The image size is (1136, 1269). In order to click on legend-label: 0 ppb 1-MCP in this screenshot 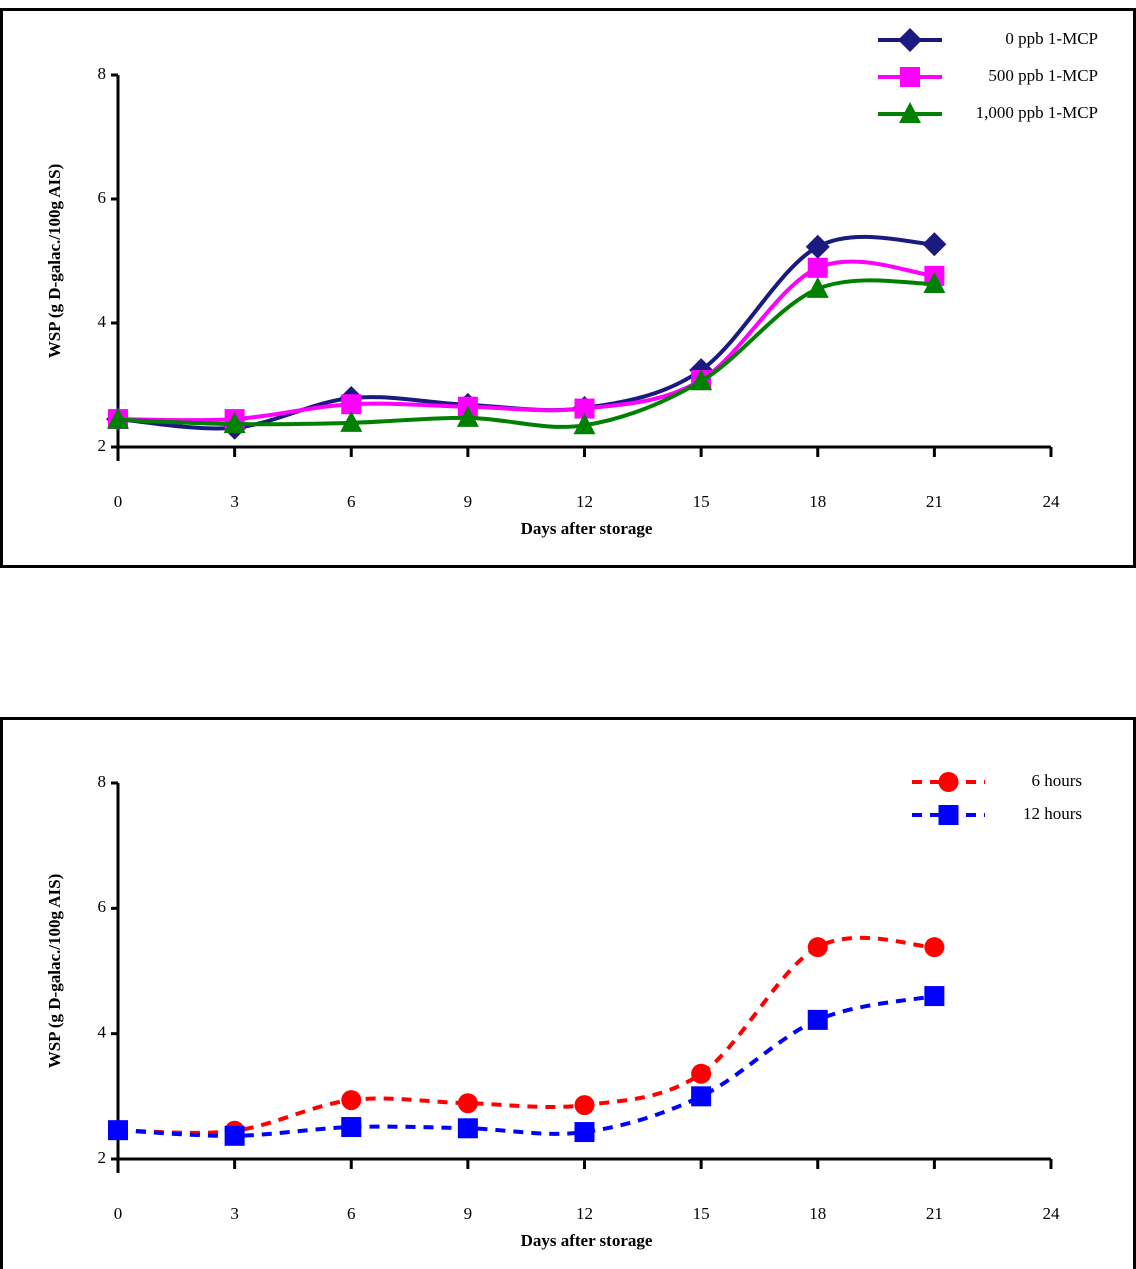, I will do `click(1051, 38)`.